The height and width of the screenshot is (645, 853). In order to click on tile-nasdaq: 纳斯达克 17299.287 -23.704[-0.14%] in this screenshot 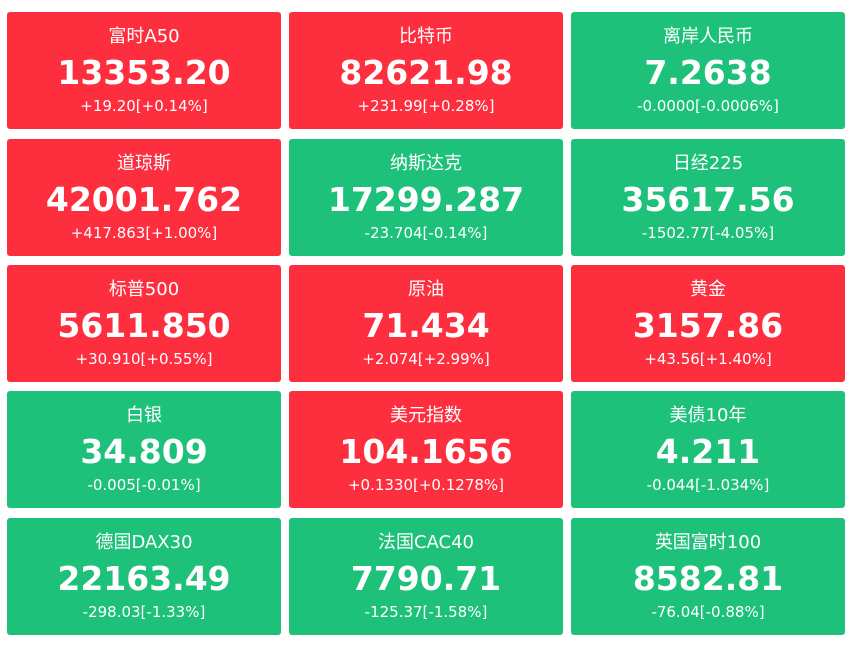, I will do `click(426, 197)`.